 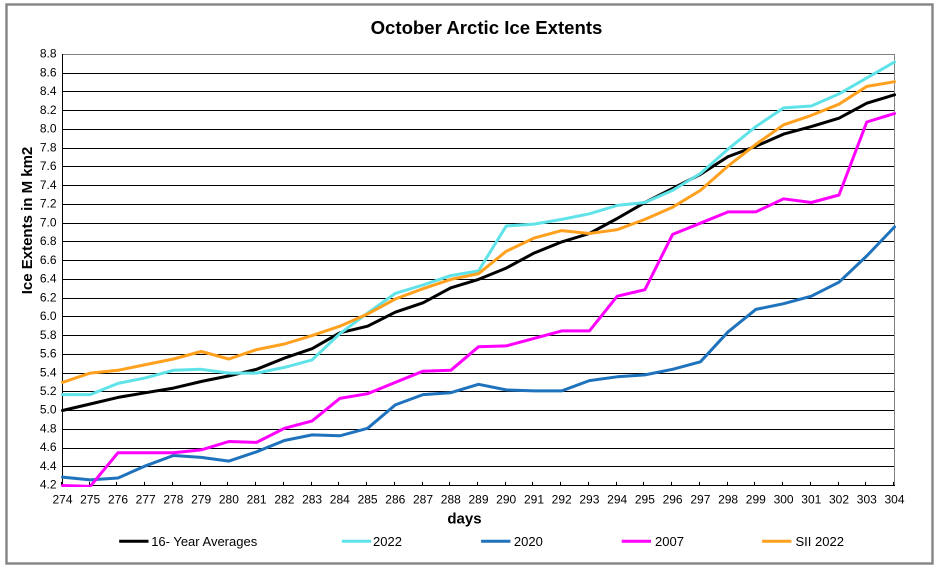 I want to click on svg-text: days, so click(x=464, y=519).